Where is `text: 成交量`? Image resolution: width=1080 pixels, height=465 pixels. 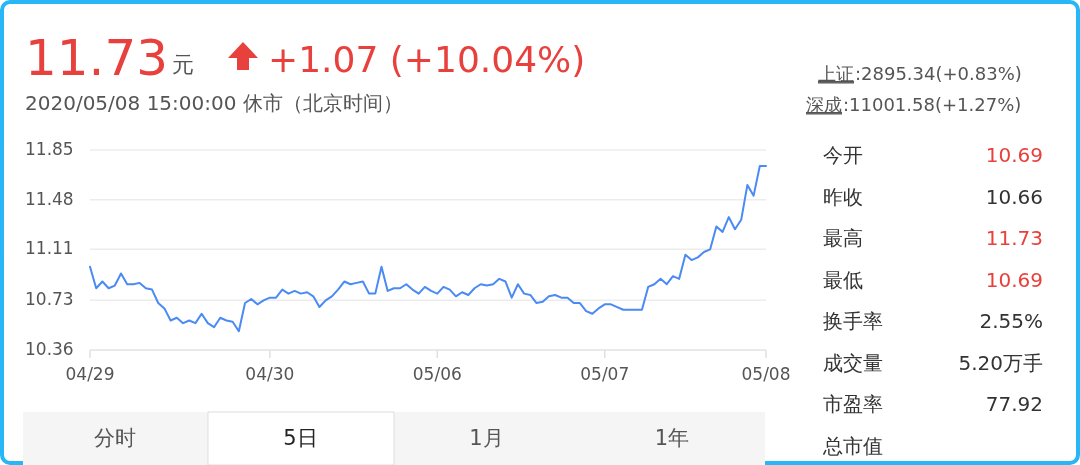
text: 成交量 is located at coordinates (853, 362).